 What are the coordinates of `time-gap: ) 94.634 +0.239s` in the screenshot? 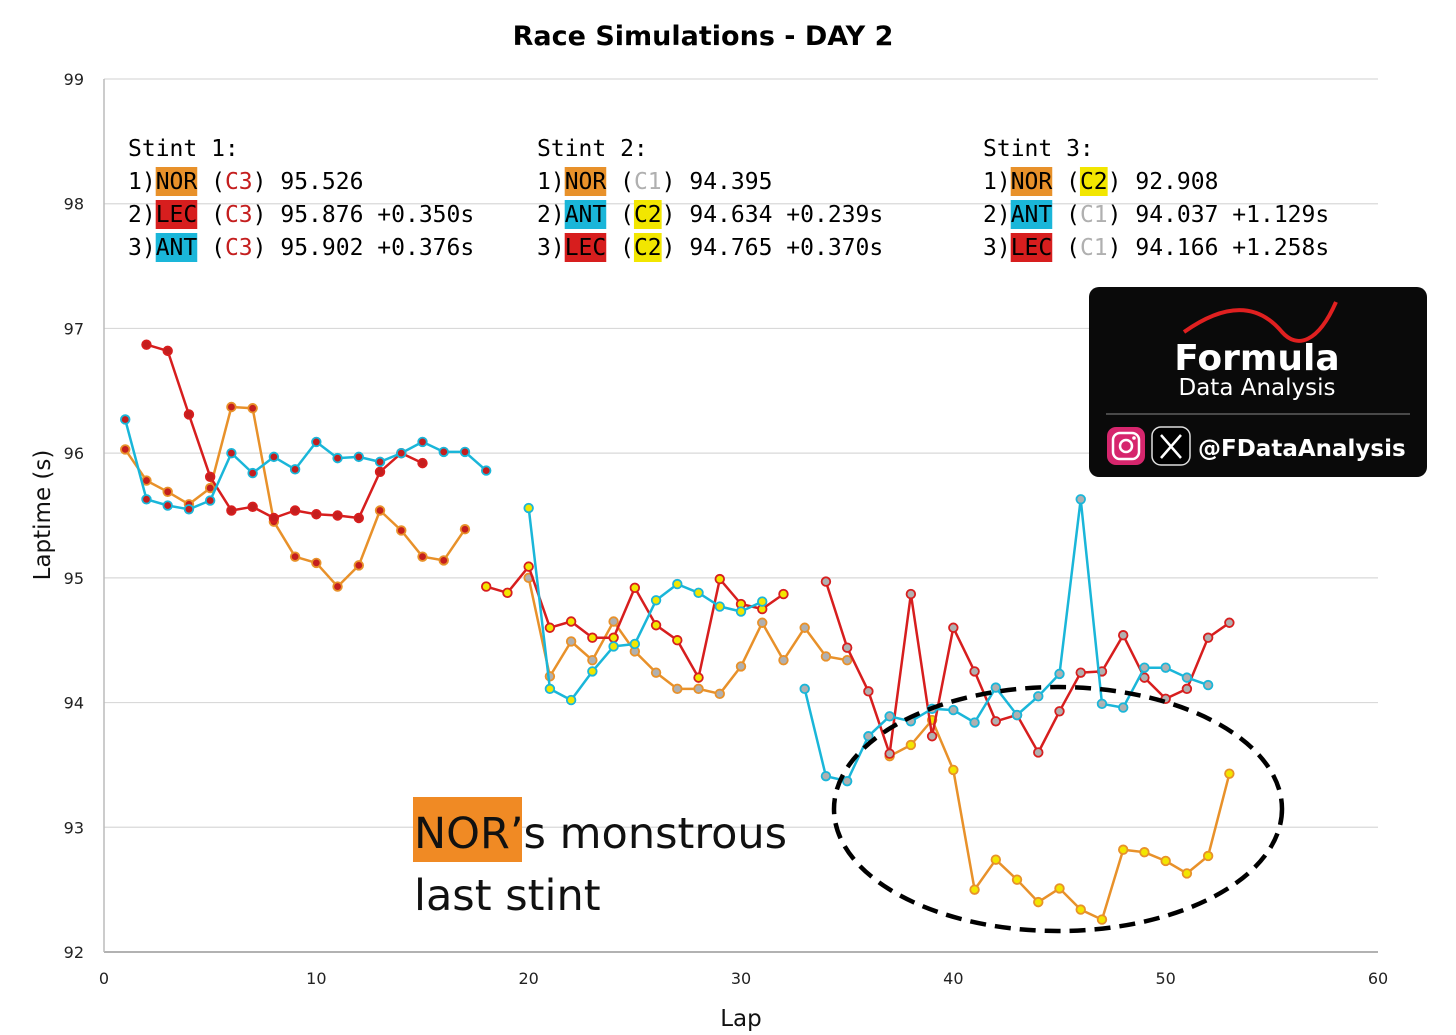 It's located at (773, 215).